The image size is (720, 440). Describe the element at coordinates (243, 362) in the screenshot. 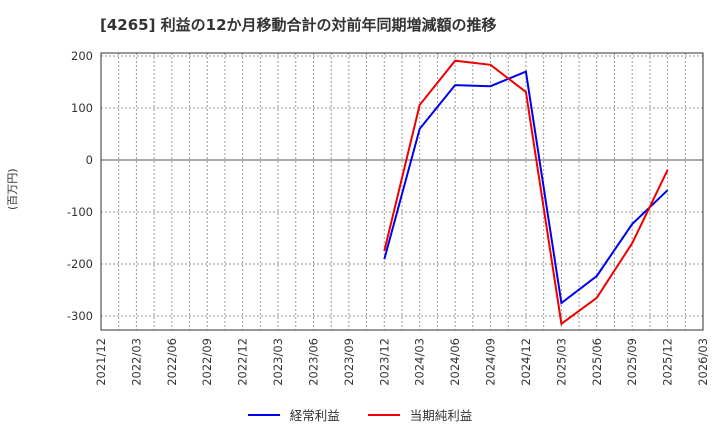

I see `x-tick-label: 2022/12` at that location.